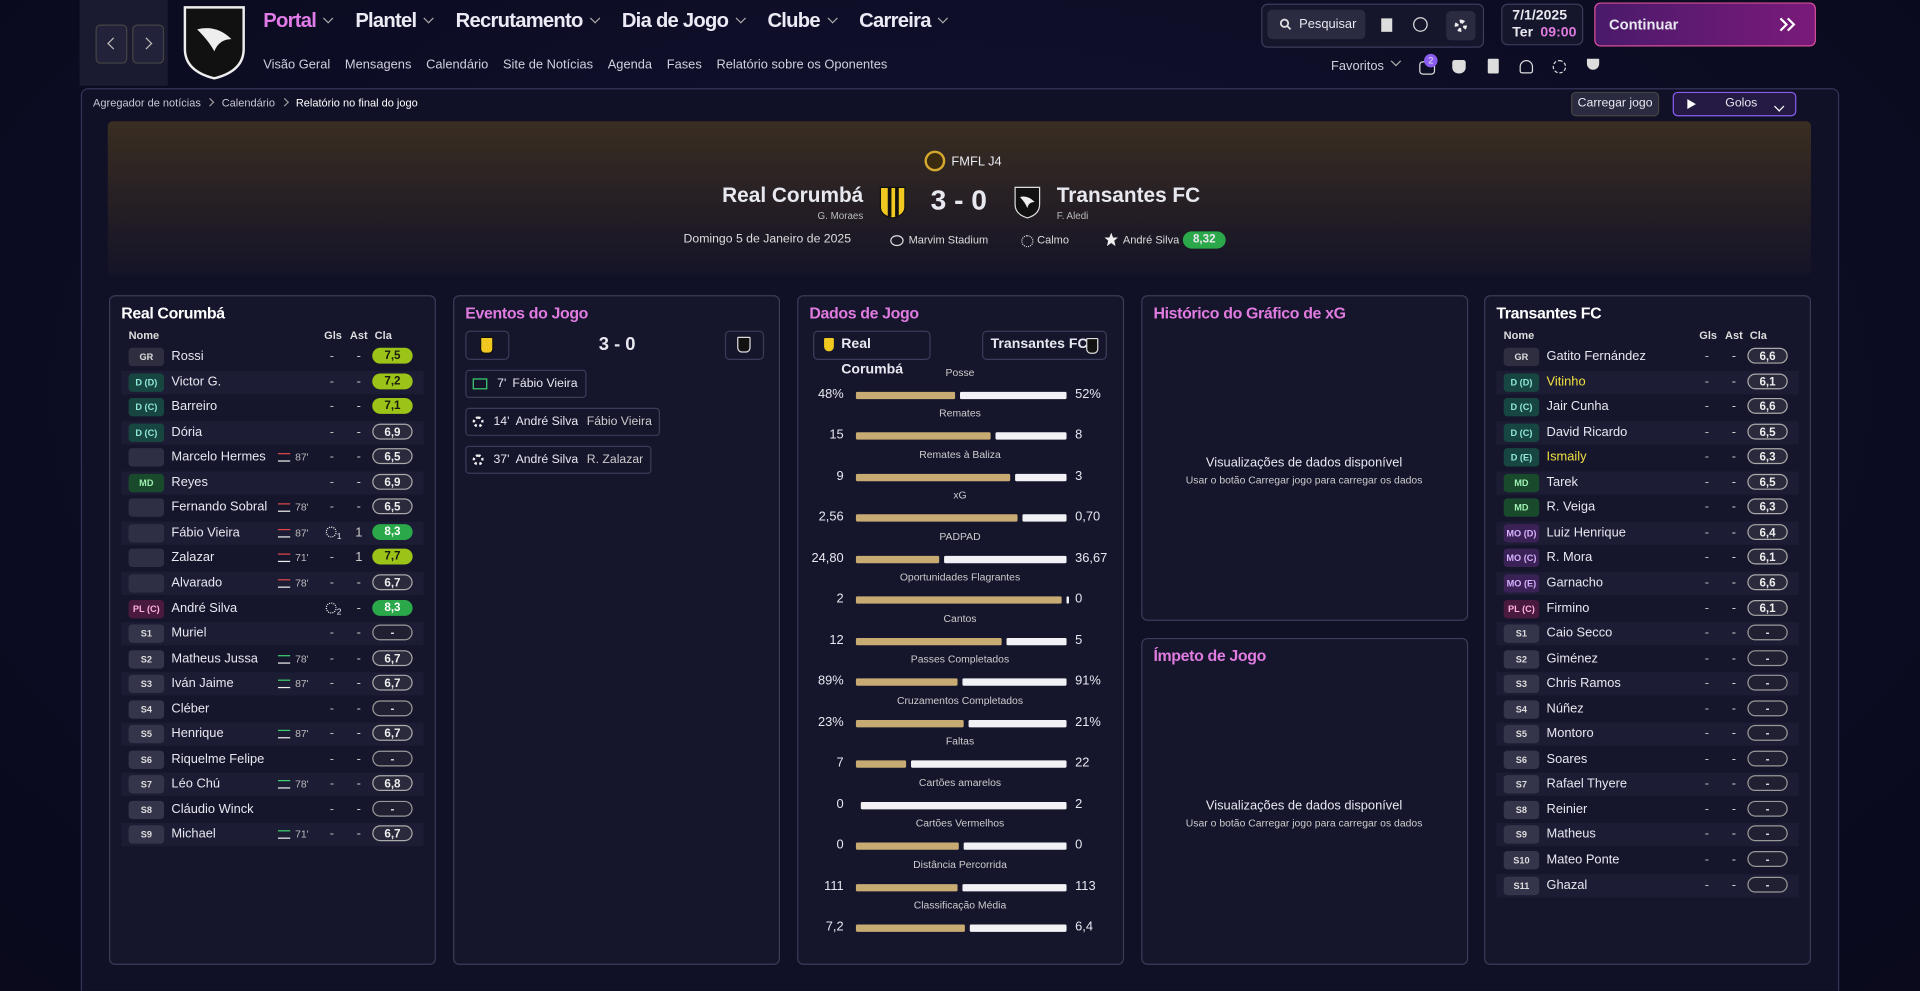 The width and height of the screenshot is (1920, 991). I want to click on player-row: S9 Matheus - - -, so click(1647, 835).